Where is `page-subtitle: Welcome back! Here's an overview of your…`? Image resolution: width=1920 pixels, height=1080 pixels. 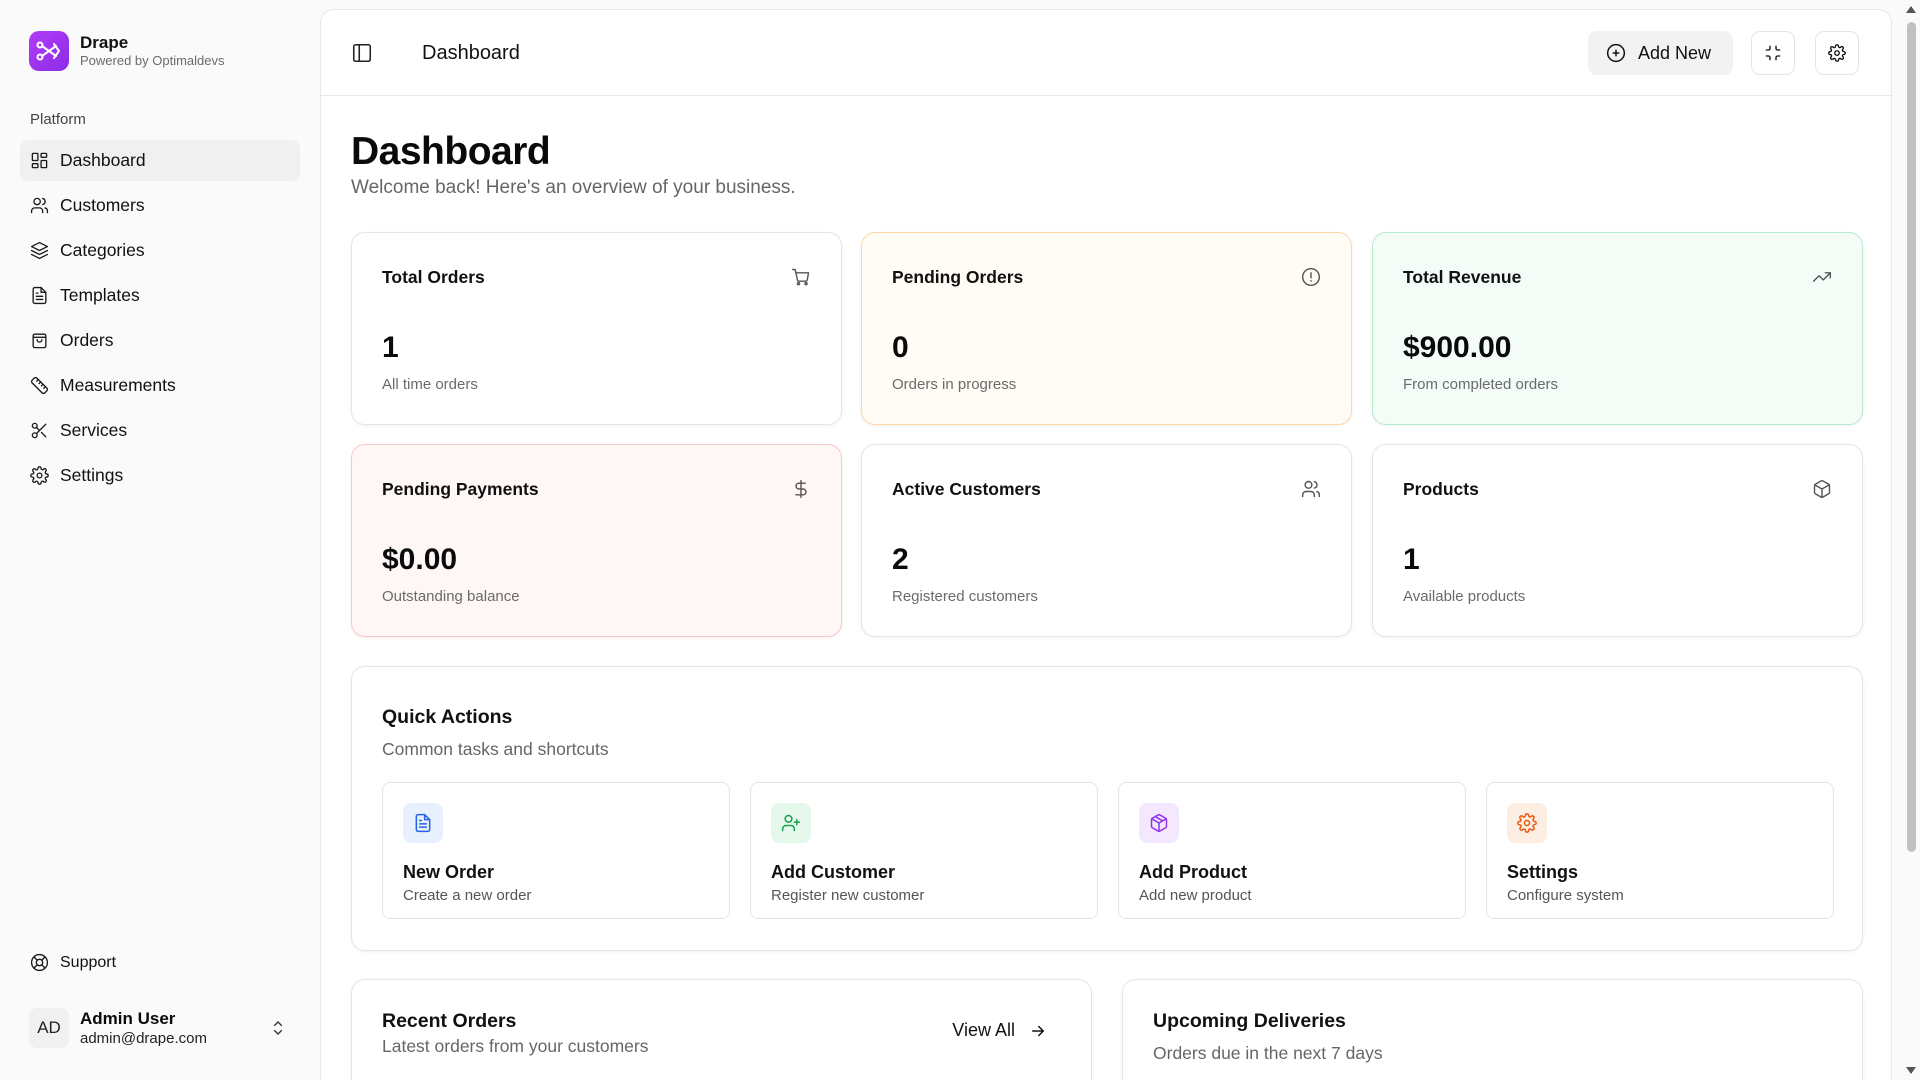
page-subtitle: Welcome back! Here's an overview of your… is located at coordinates (573, 187).